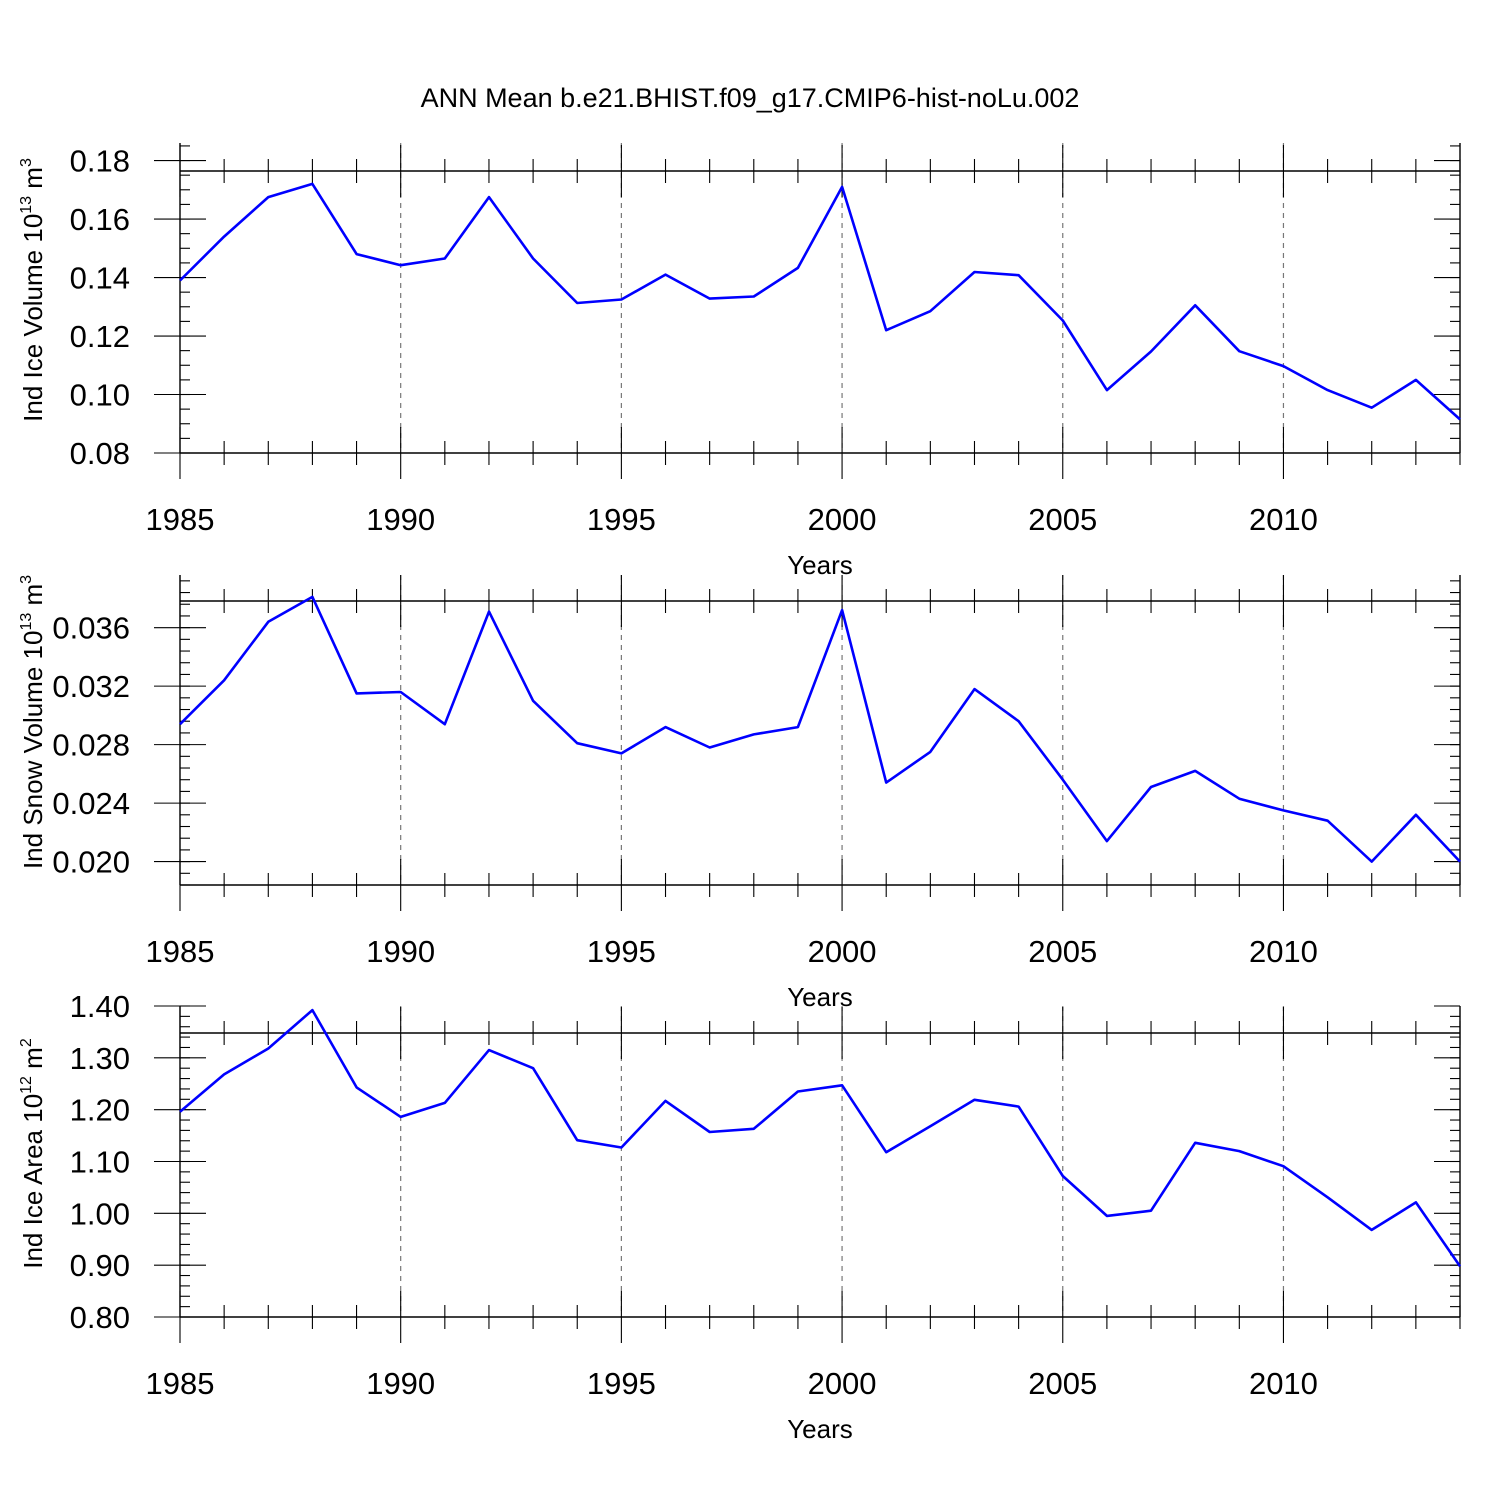 Image resolution: width=1500 pixels, height=1500 pixels. I want to click on ice-volume-xtick-label: 1990, so click(400, 519).